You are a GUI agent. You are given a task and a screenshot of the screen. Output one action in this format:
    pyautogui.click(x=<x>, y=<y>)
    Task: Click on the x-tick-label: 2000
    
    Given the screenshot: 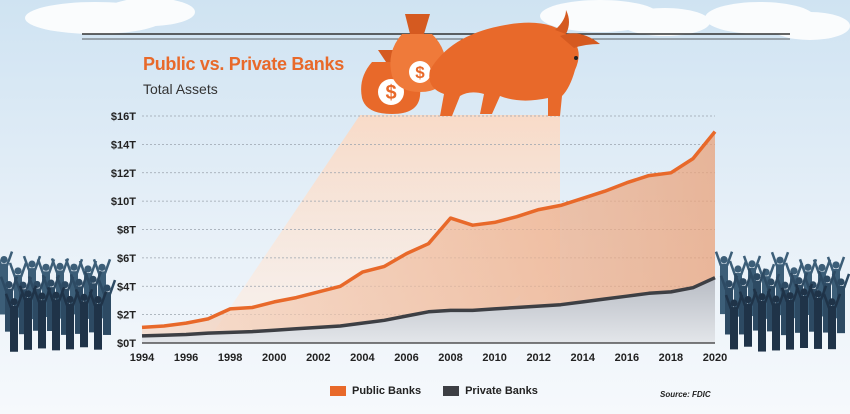 What is the action you would take?
    pyautogui.click(x=274, y=358)
    